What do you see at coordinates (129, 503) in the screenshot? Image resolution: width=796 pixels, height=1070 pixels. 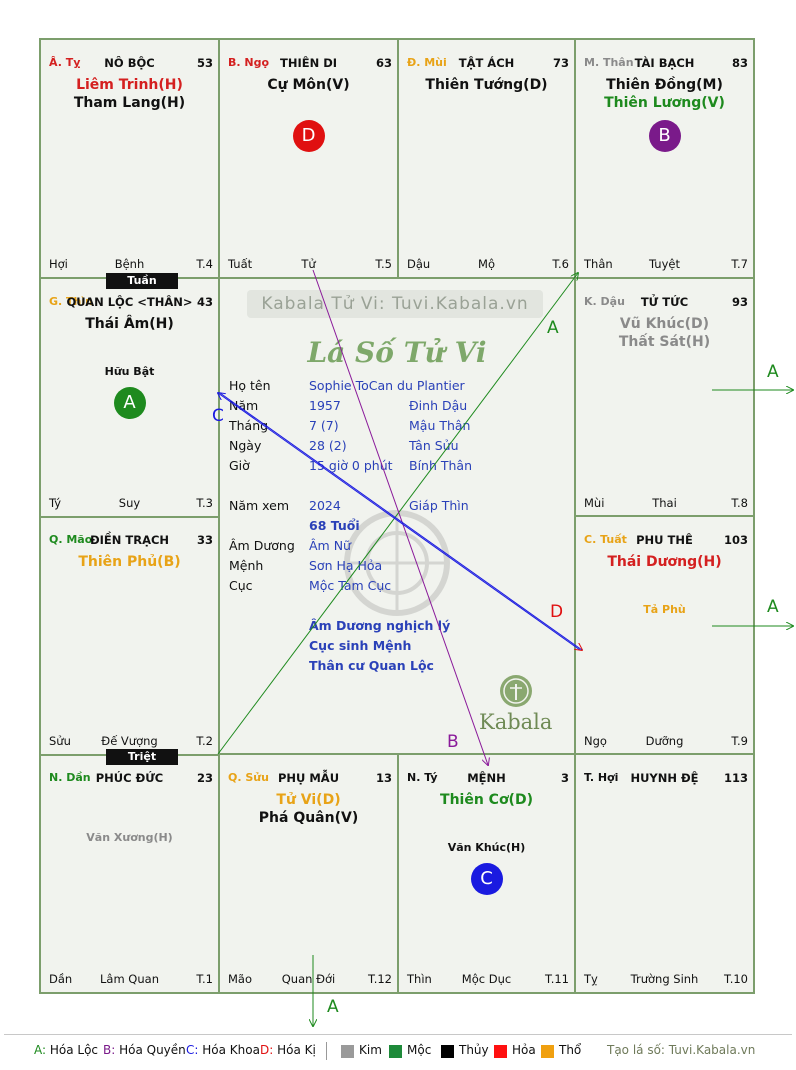 I see `palace-stage: Suy` at bounding box center [129, 503].